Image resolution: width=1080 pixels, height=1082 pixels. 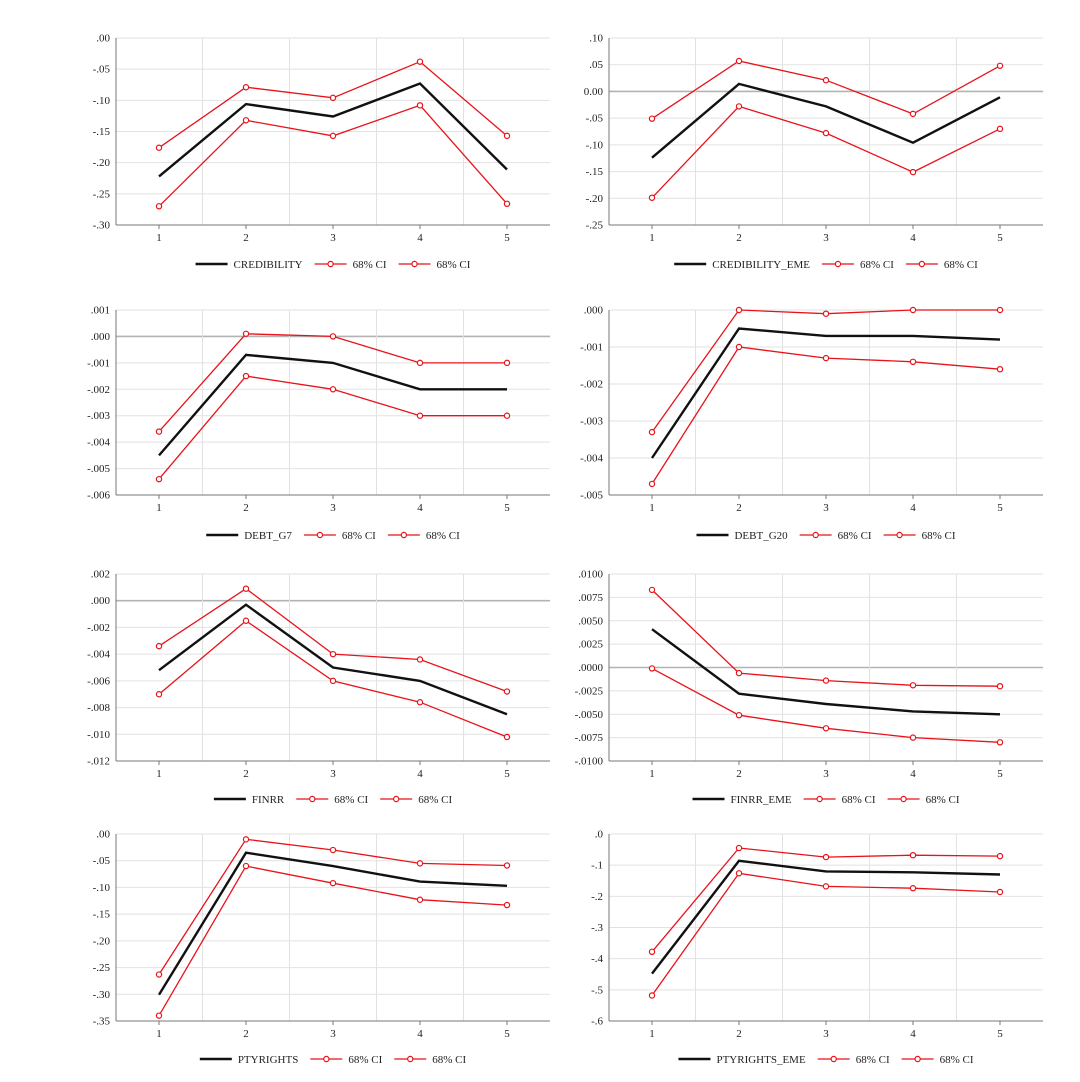 I want to click on y-tick-label: -.0100, so click(x=589, y=762).